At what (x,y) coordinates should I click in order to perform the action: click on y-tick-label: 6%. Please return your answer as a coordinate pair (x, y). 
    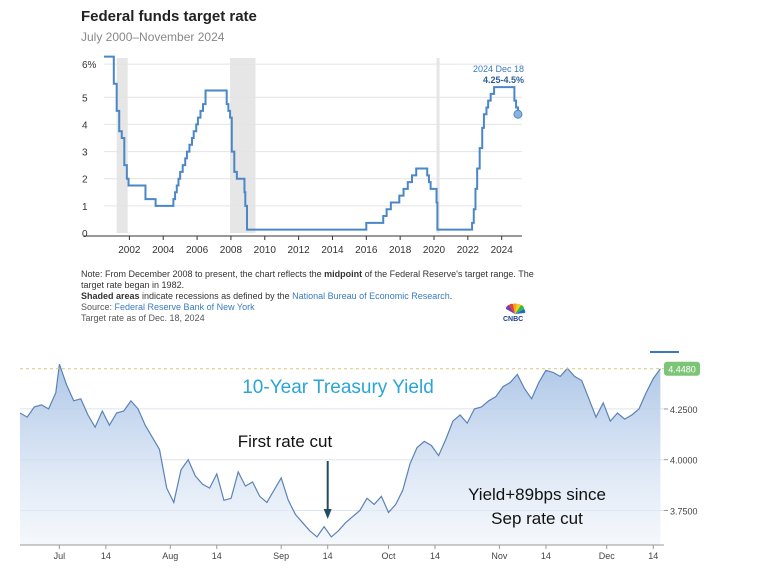
    Looking at the image, I should click on (89, 65).